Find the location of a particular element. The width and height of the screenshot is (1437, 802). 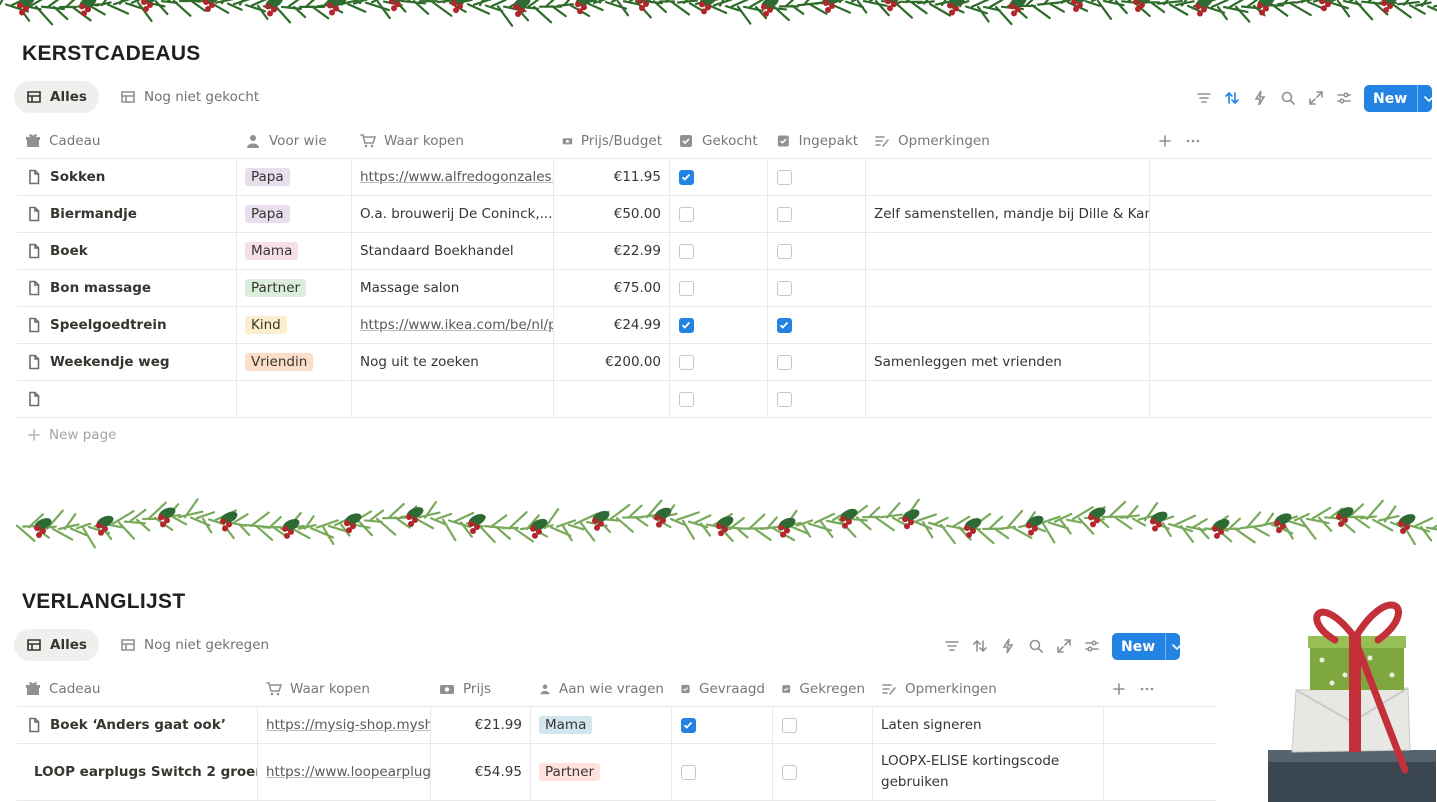

link: https://www.loopearplugs.c is located at coordinates (348, 772).